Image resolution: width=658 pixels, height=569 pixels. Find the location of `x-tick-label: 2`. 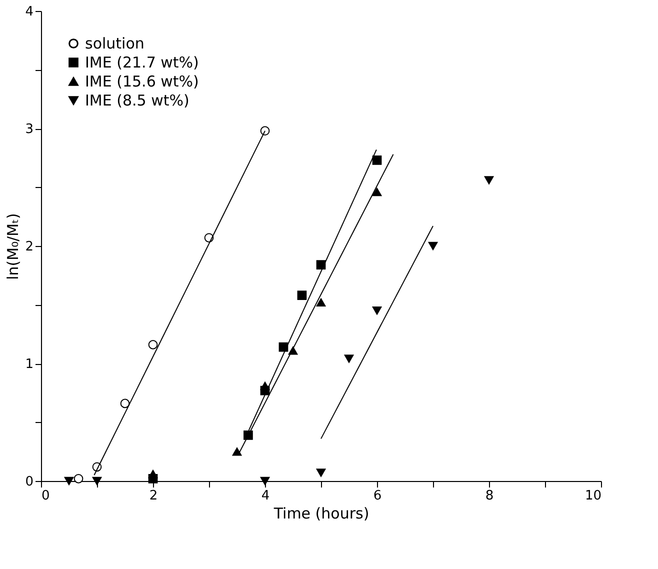

x-tick-label: 2 is located at coordinates (153, 496).